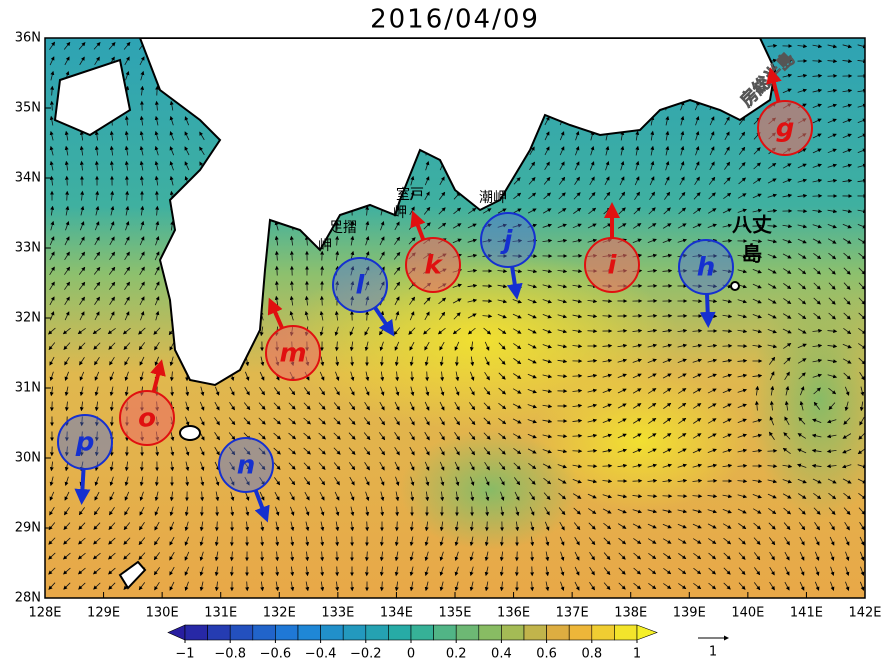 This screenshot has width=889, height=665. What do you see at coordinates (806, 613) in the screenshot?
I see `x-tick-label: 141E` at bounding box center [806, 613].